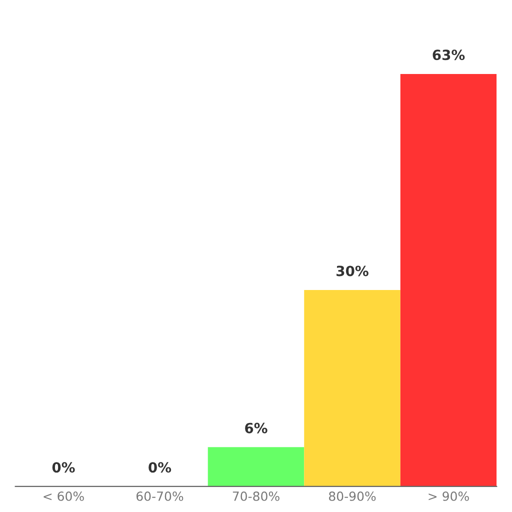  What do you see at coordinates (256, 496) in the screenshot?
I see `x-tick-label: 70-80%` at bounding box center [256, 496].